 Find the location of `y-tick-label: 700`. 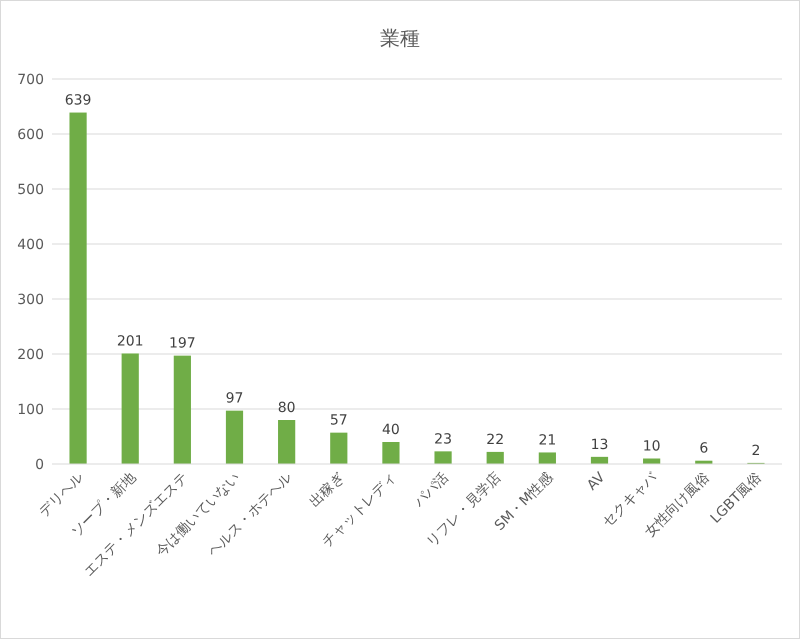

y-tick-label: 700 is located at coordinates (30, 80).